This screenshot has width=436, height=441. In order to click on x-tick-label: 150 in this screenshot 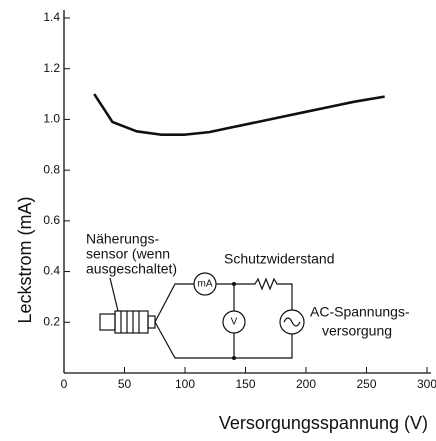, I will do `click(245, 384)`.